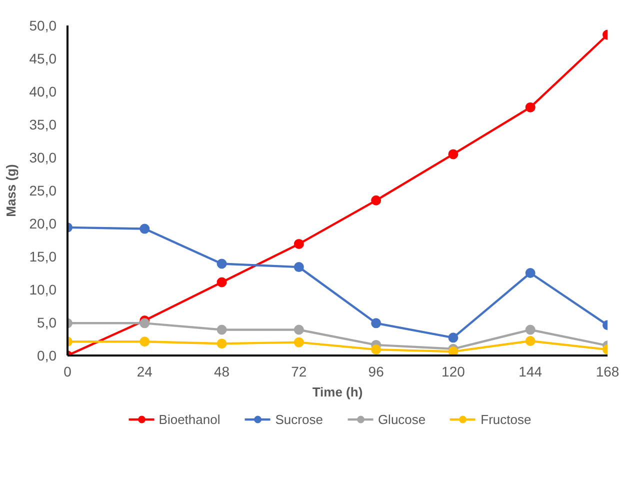 The image size is (643, 482). I want to click on y-tick-label: 40,0, so click(43, 92).